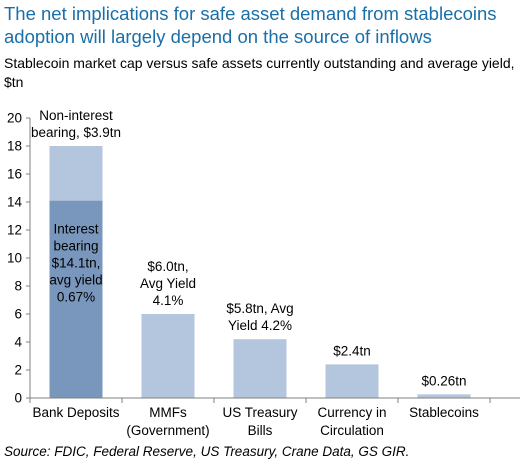 The width and height of the screenshot is (527, 466). Describe the element at coordinates (76, 132) in the screenshot. I see `data-label: bearing, $3.9tn` at that location.